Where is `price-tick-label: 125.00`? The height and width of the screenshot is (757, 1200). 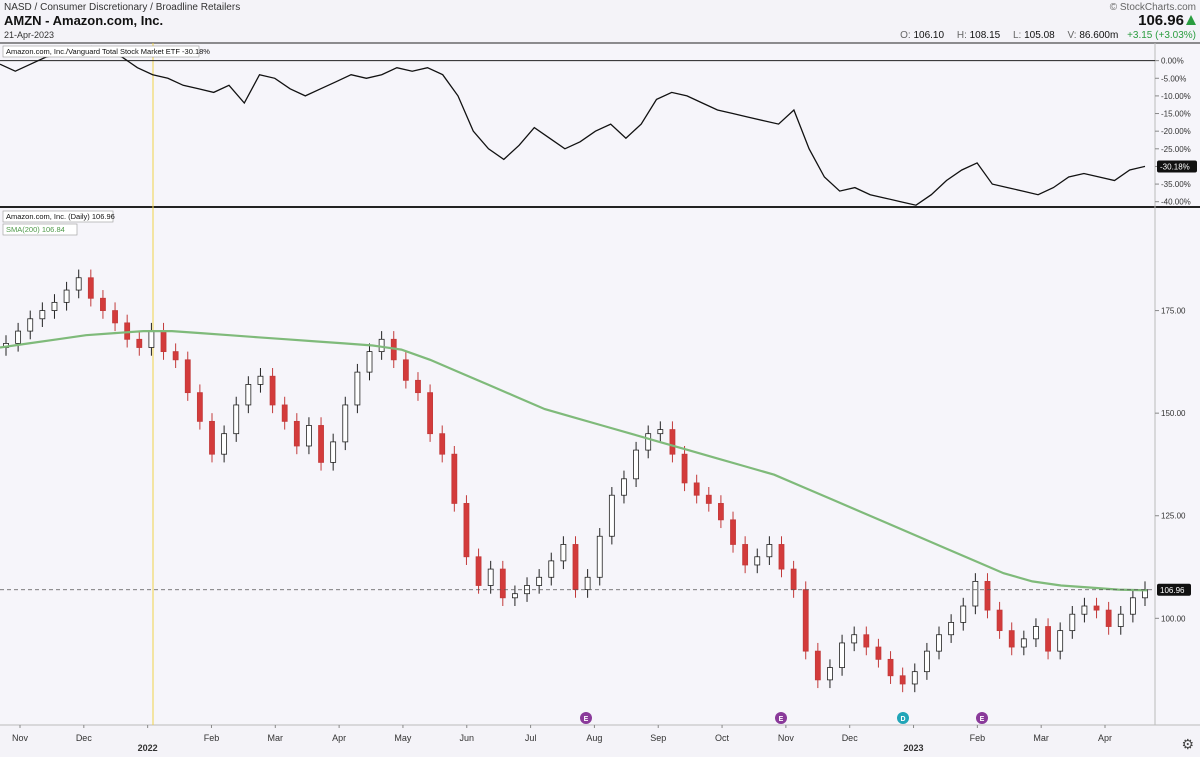
price-tick-label: 125.00 is located at coordinates (1173, 516).